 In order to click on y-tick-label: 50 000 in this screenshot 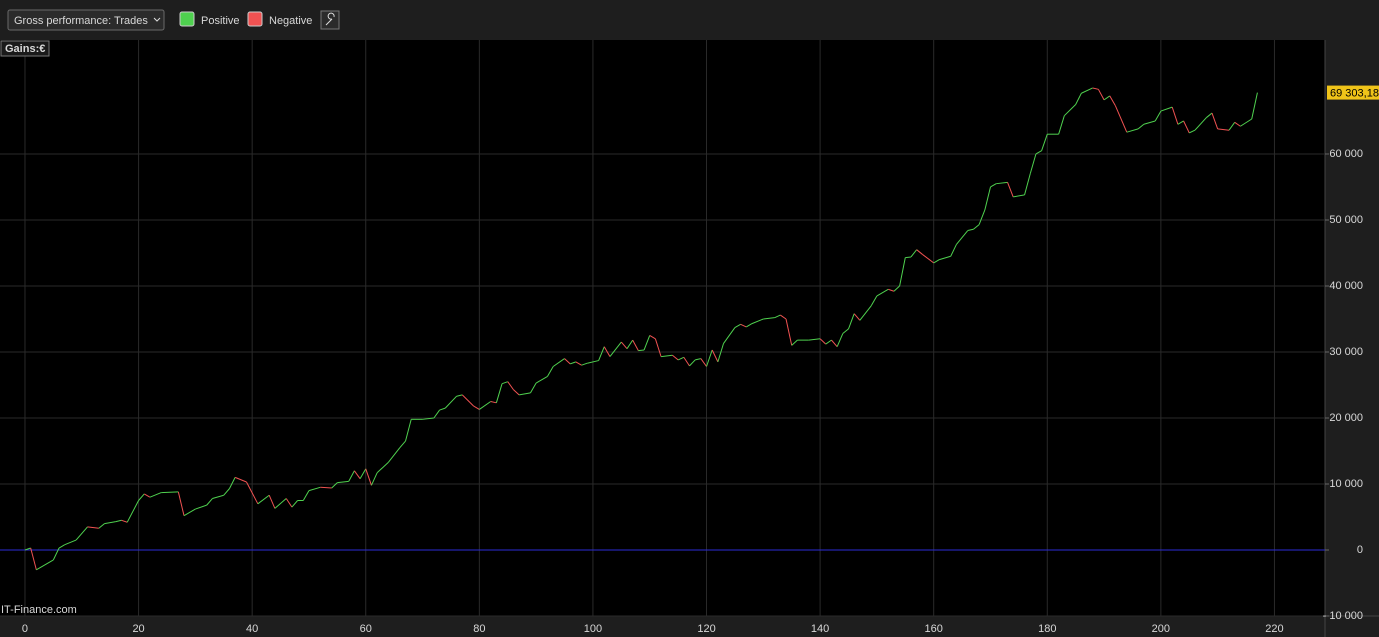, I will do `click(1346, 220)`.